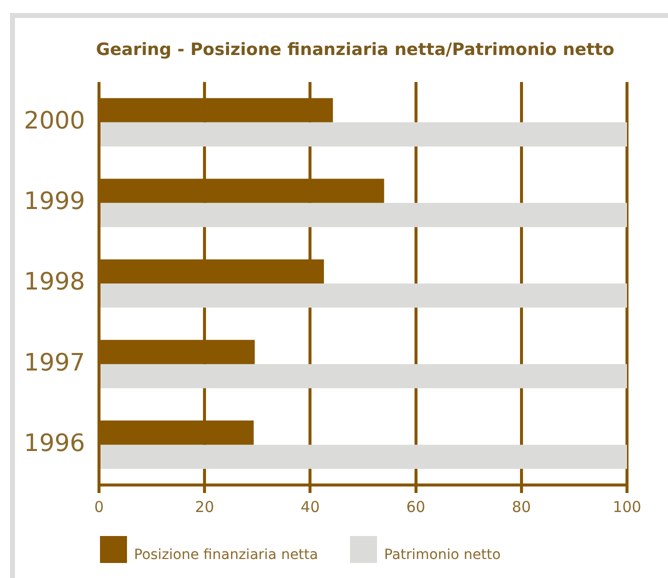  Describe the element at coordinates (99, 507) in the screenshot. I see `x-tick-label: 0` at that location.